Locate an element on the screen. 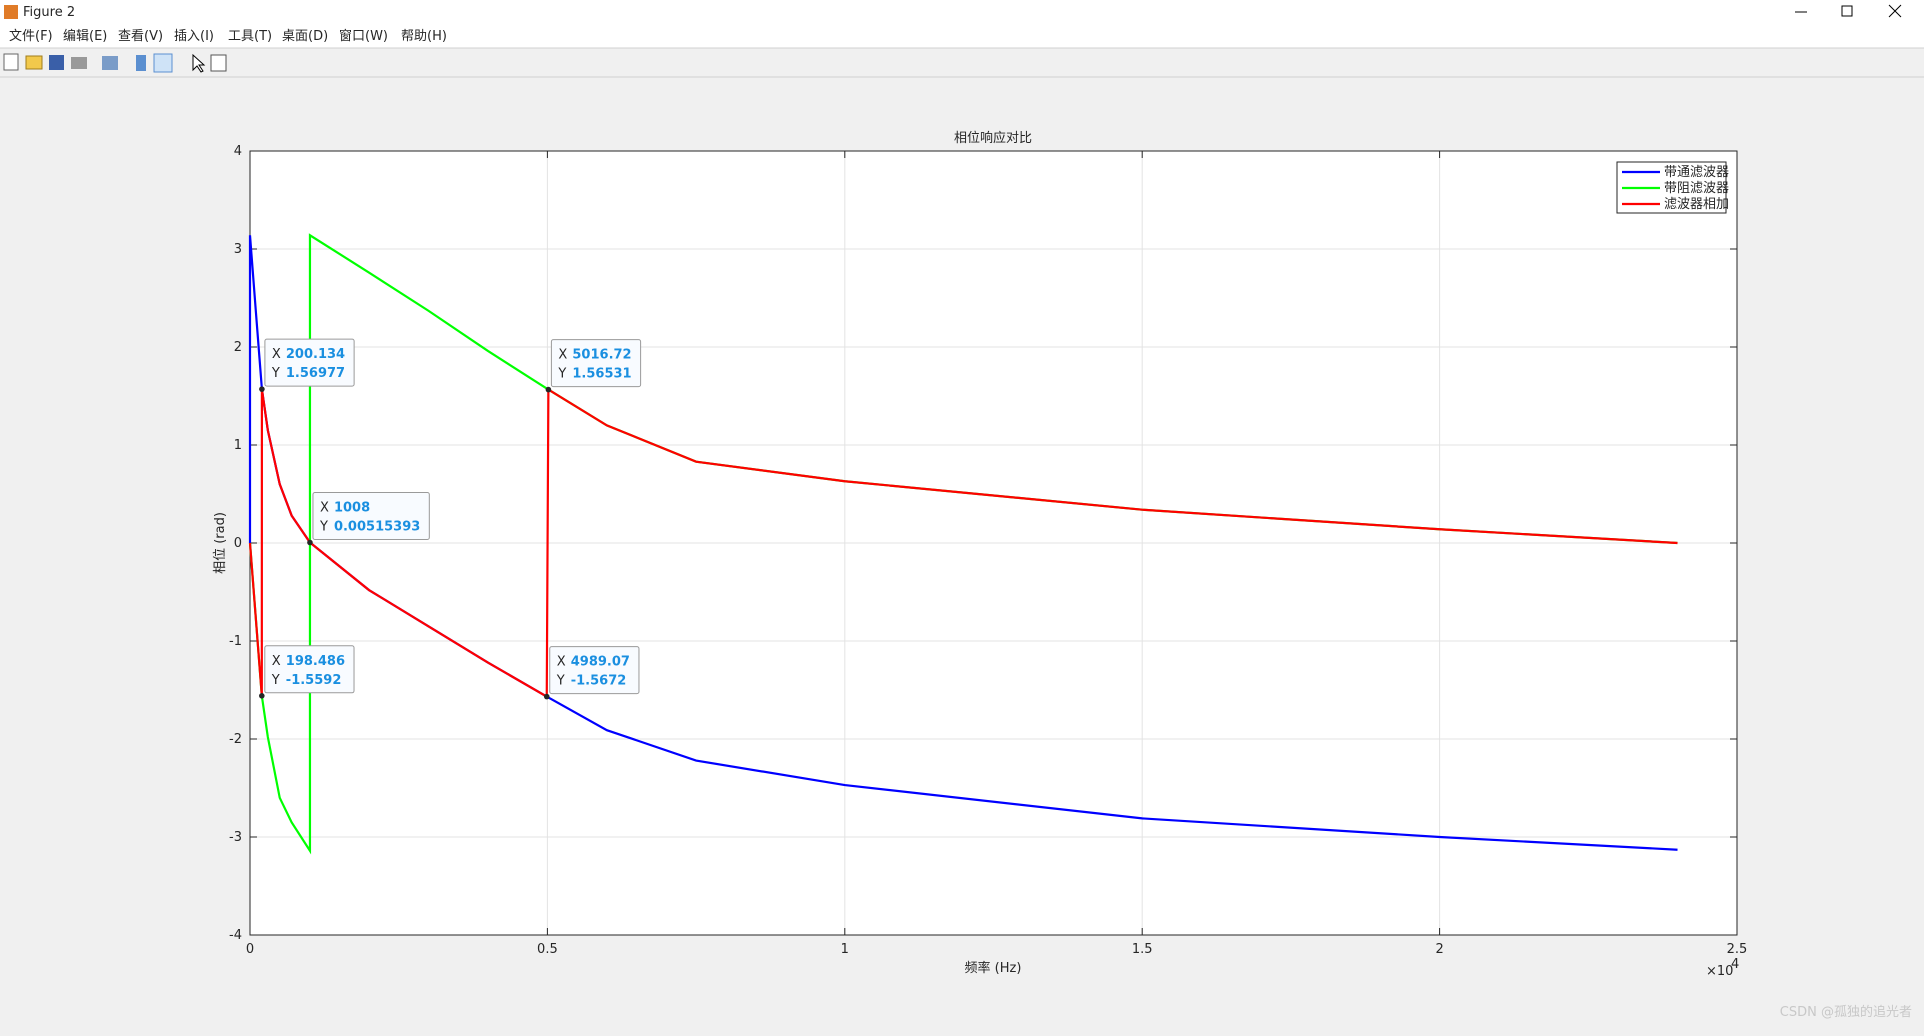 The height and width of the screenshot is (1036, 1924). toolbar is located at coordinates (115, 63).